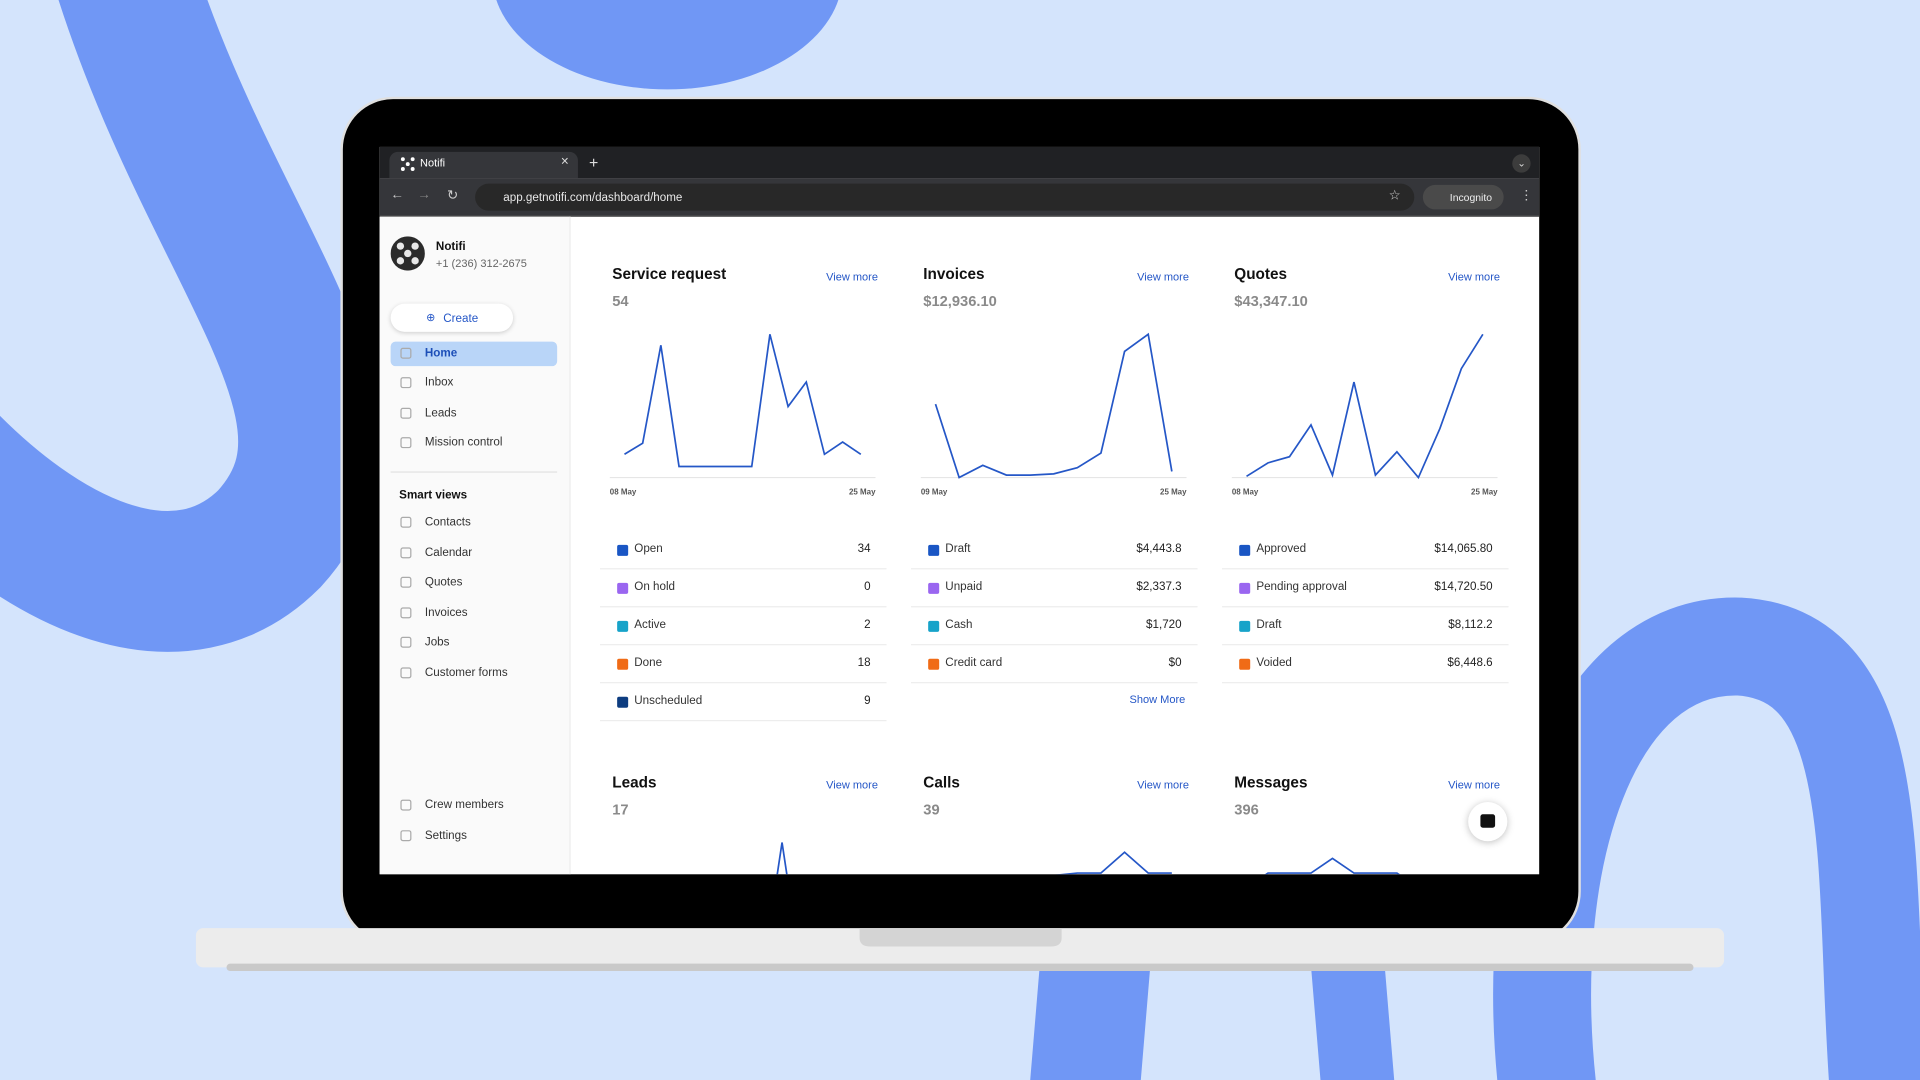 This screenshot has height=1080, width=1920. What do you see at coordinates (1271, 301) in the screenshot?
I see `card-total: $43,347.10` at bounding box center [1271, 301].